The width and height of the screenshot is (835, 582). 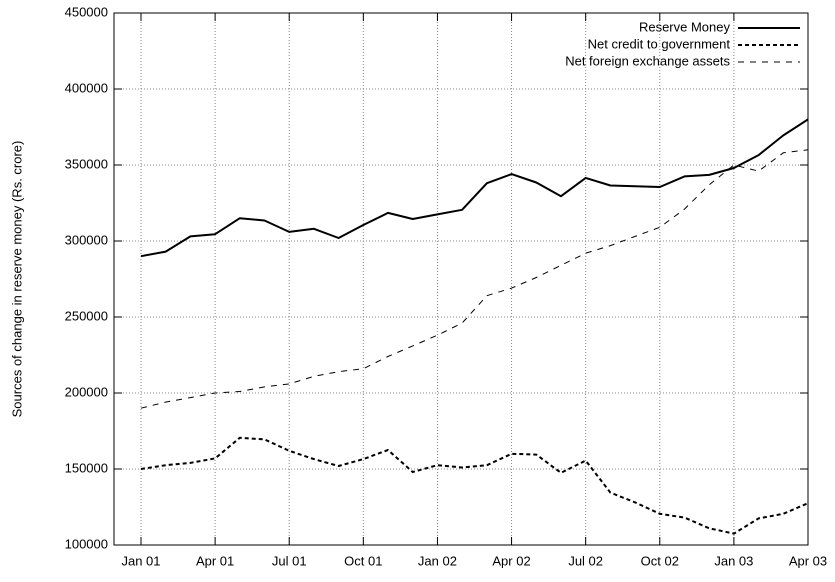 I want to click on y-tick-label: 300000, so click(x=86, y=239).